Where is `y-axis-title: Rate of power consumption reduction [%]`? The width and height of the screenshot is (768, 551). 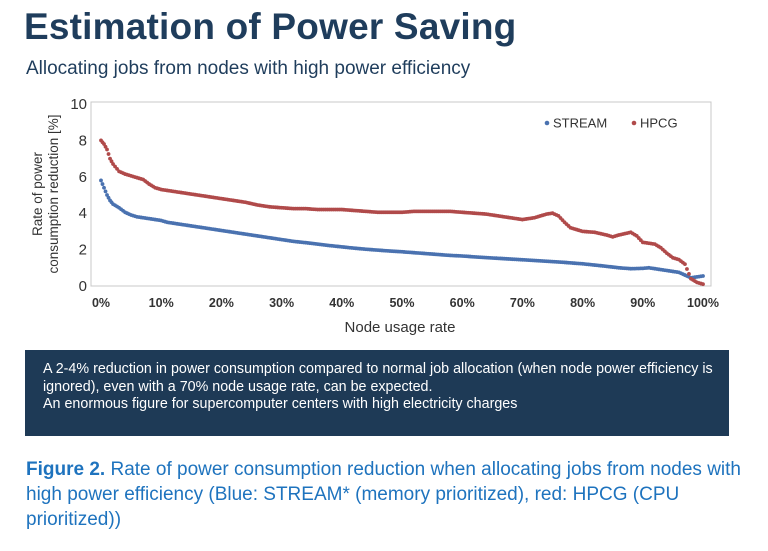 y-axis-title: Rate of power consumption reduction [%] is located at coordinates (45, 193).